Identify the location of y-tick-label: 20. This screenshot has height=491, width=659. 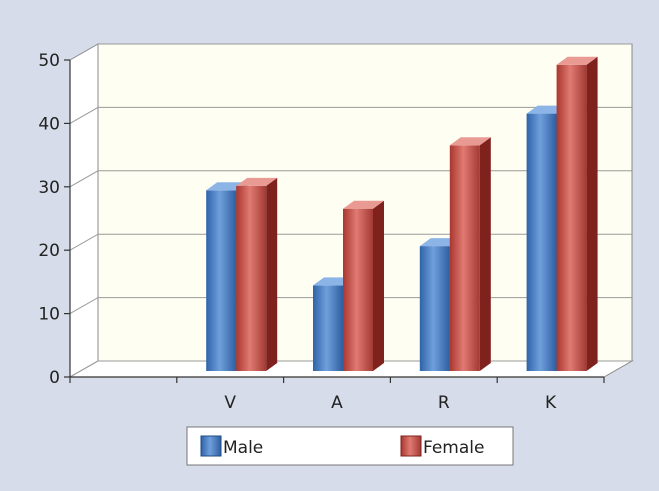
(49, 251).